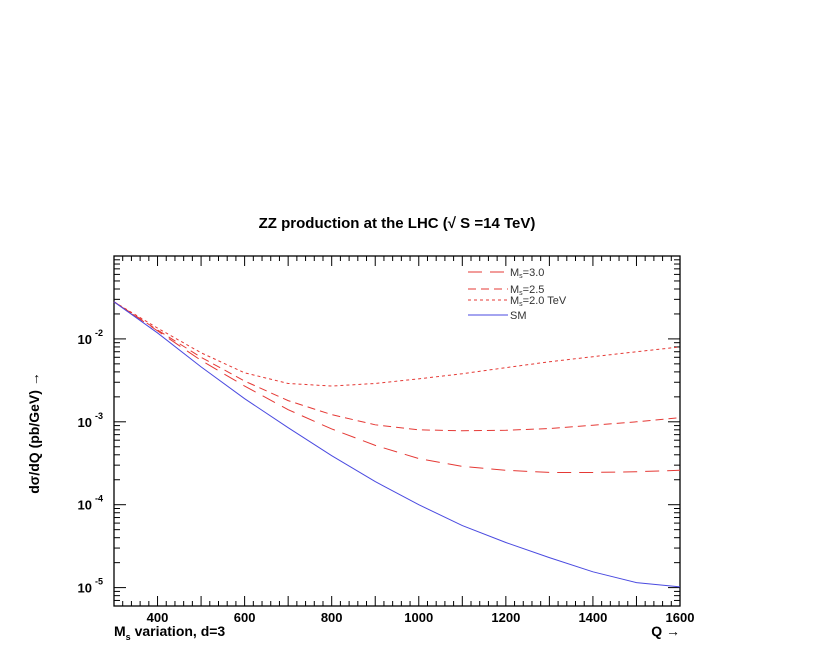  What do you see at coordinates (34, 433) in the screenshot?
I see `y-axis-label: dσ/dQ (pb/GeV) →` at bounding box center [34, 433].